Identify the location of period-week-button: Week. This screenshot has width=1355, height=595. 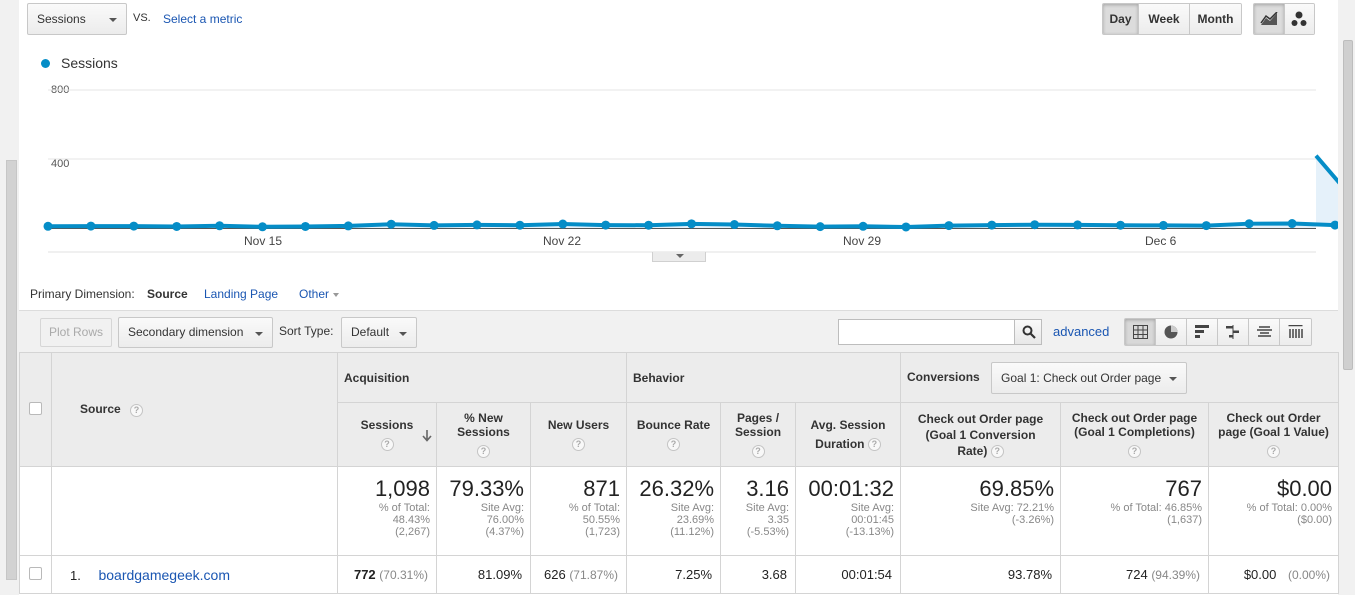
(1164, 19).